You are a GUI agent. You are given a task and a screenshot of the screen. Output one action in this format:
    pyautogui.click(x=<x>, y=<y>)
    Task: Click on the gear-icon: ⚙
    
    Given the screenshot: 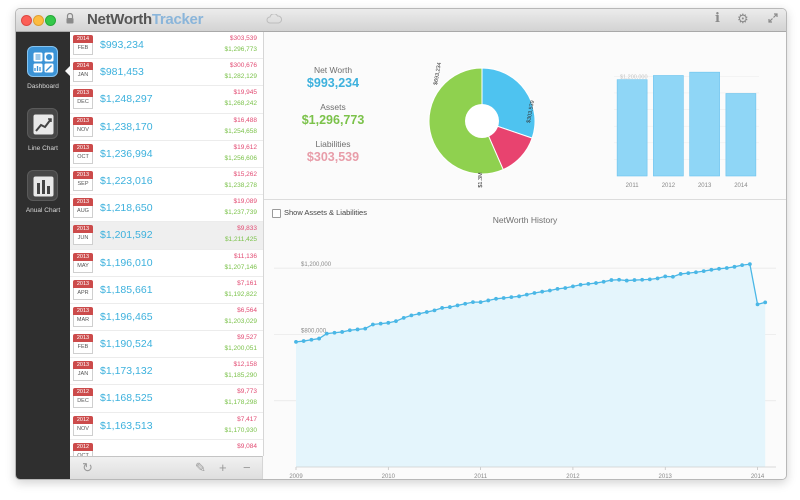 What is the action you would take?
    pyautogui.click(x=743, y=18)
    